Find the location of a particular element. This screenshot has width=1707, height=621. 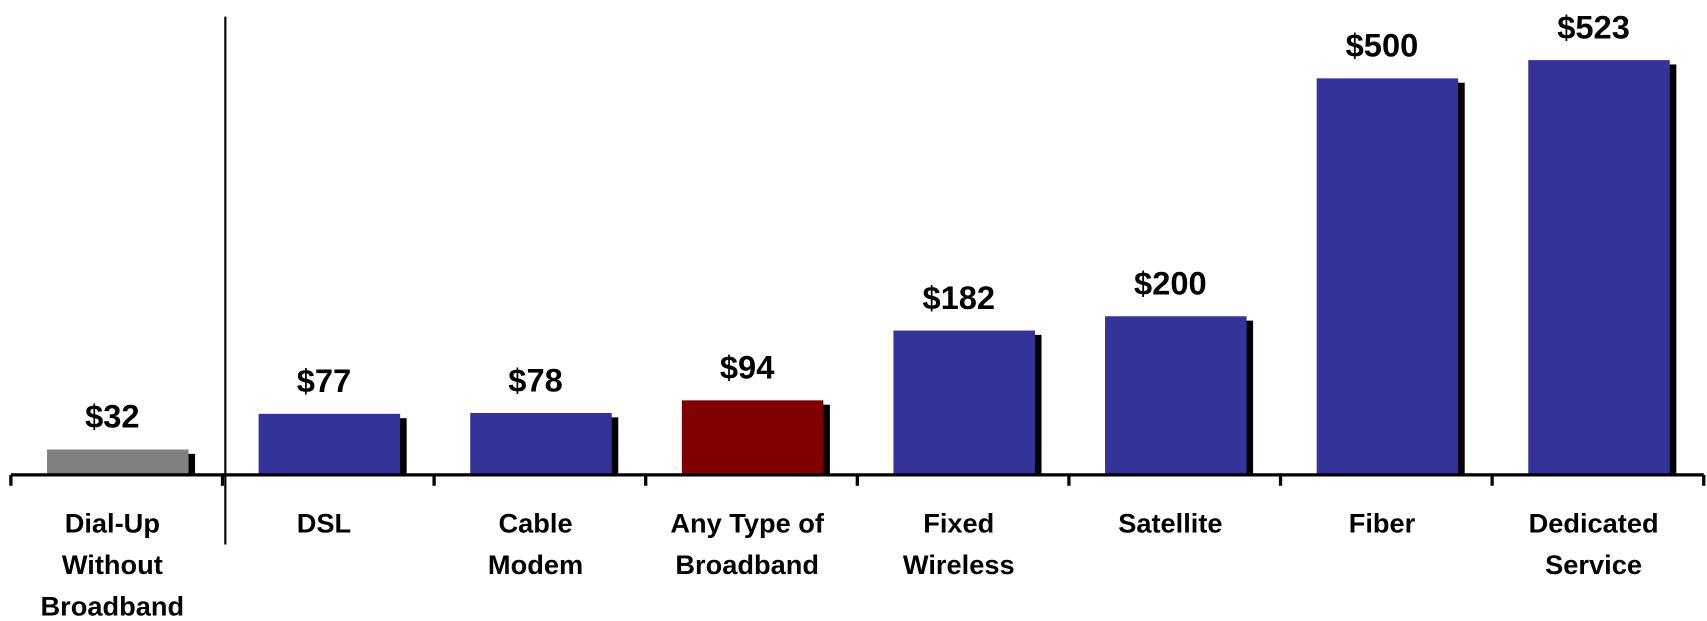

value-label: $78 is located at coordinates (535, 379).